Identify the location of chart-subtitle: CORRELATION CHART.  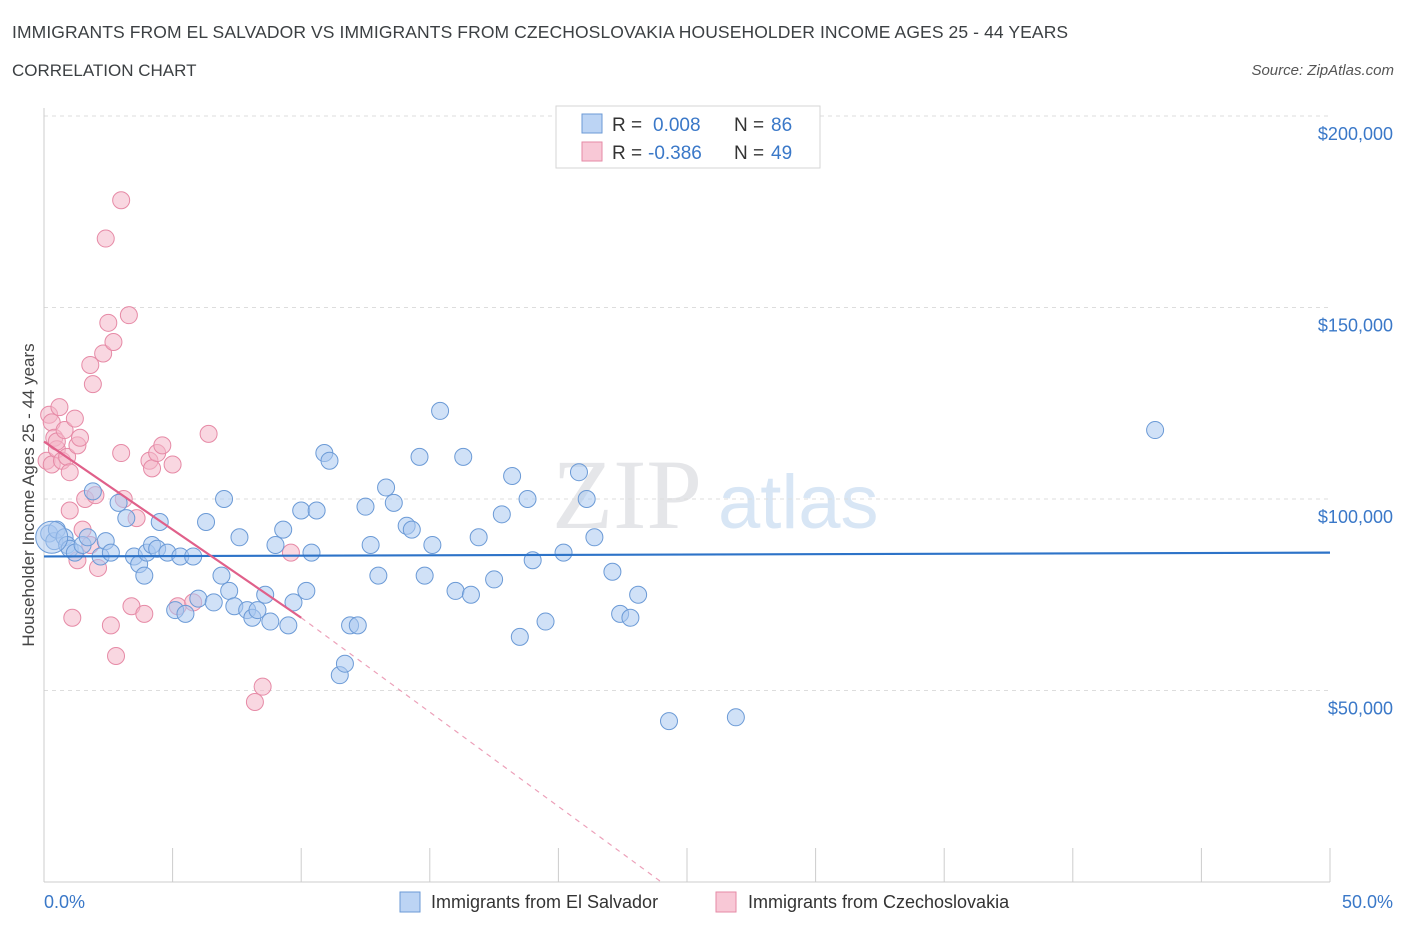
(104, 70).